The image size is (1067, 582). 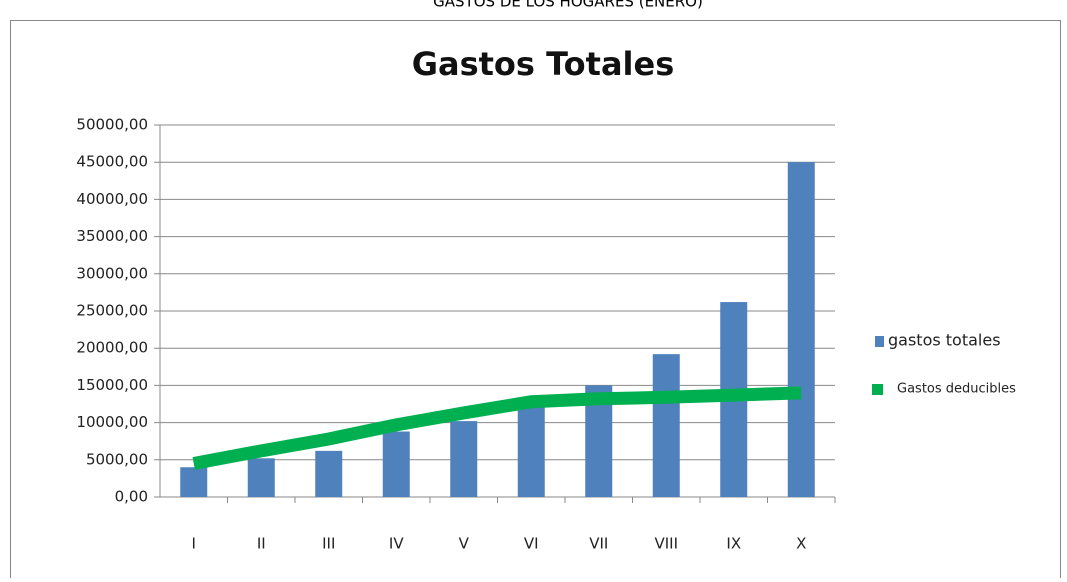 What do you see at coordinates (956, 389) in the screenshot?
I see `legend-label: Gastos deducibles` at bounding box center [956, 389].